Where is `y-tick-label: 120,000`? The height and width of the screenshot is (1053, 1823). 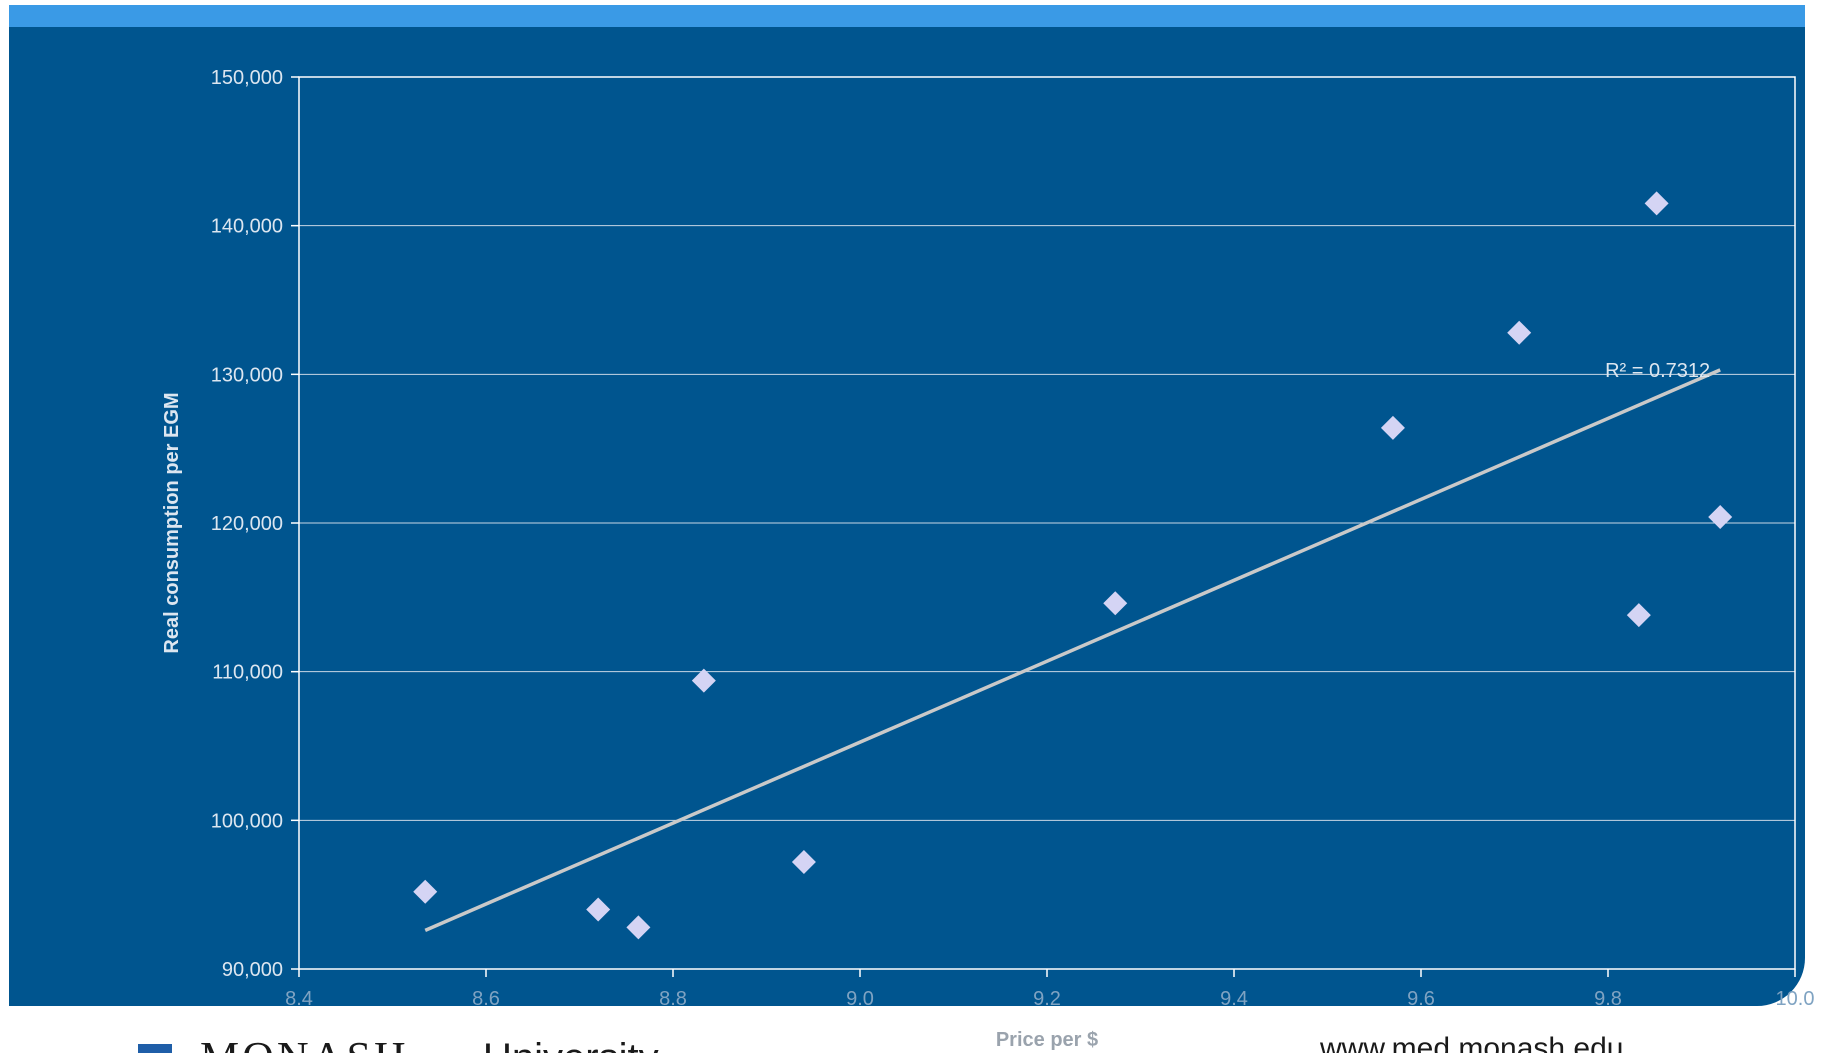 y-tick-label: 120,000 is located at coordinates (247, 524).